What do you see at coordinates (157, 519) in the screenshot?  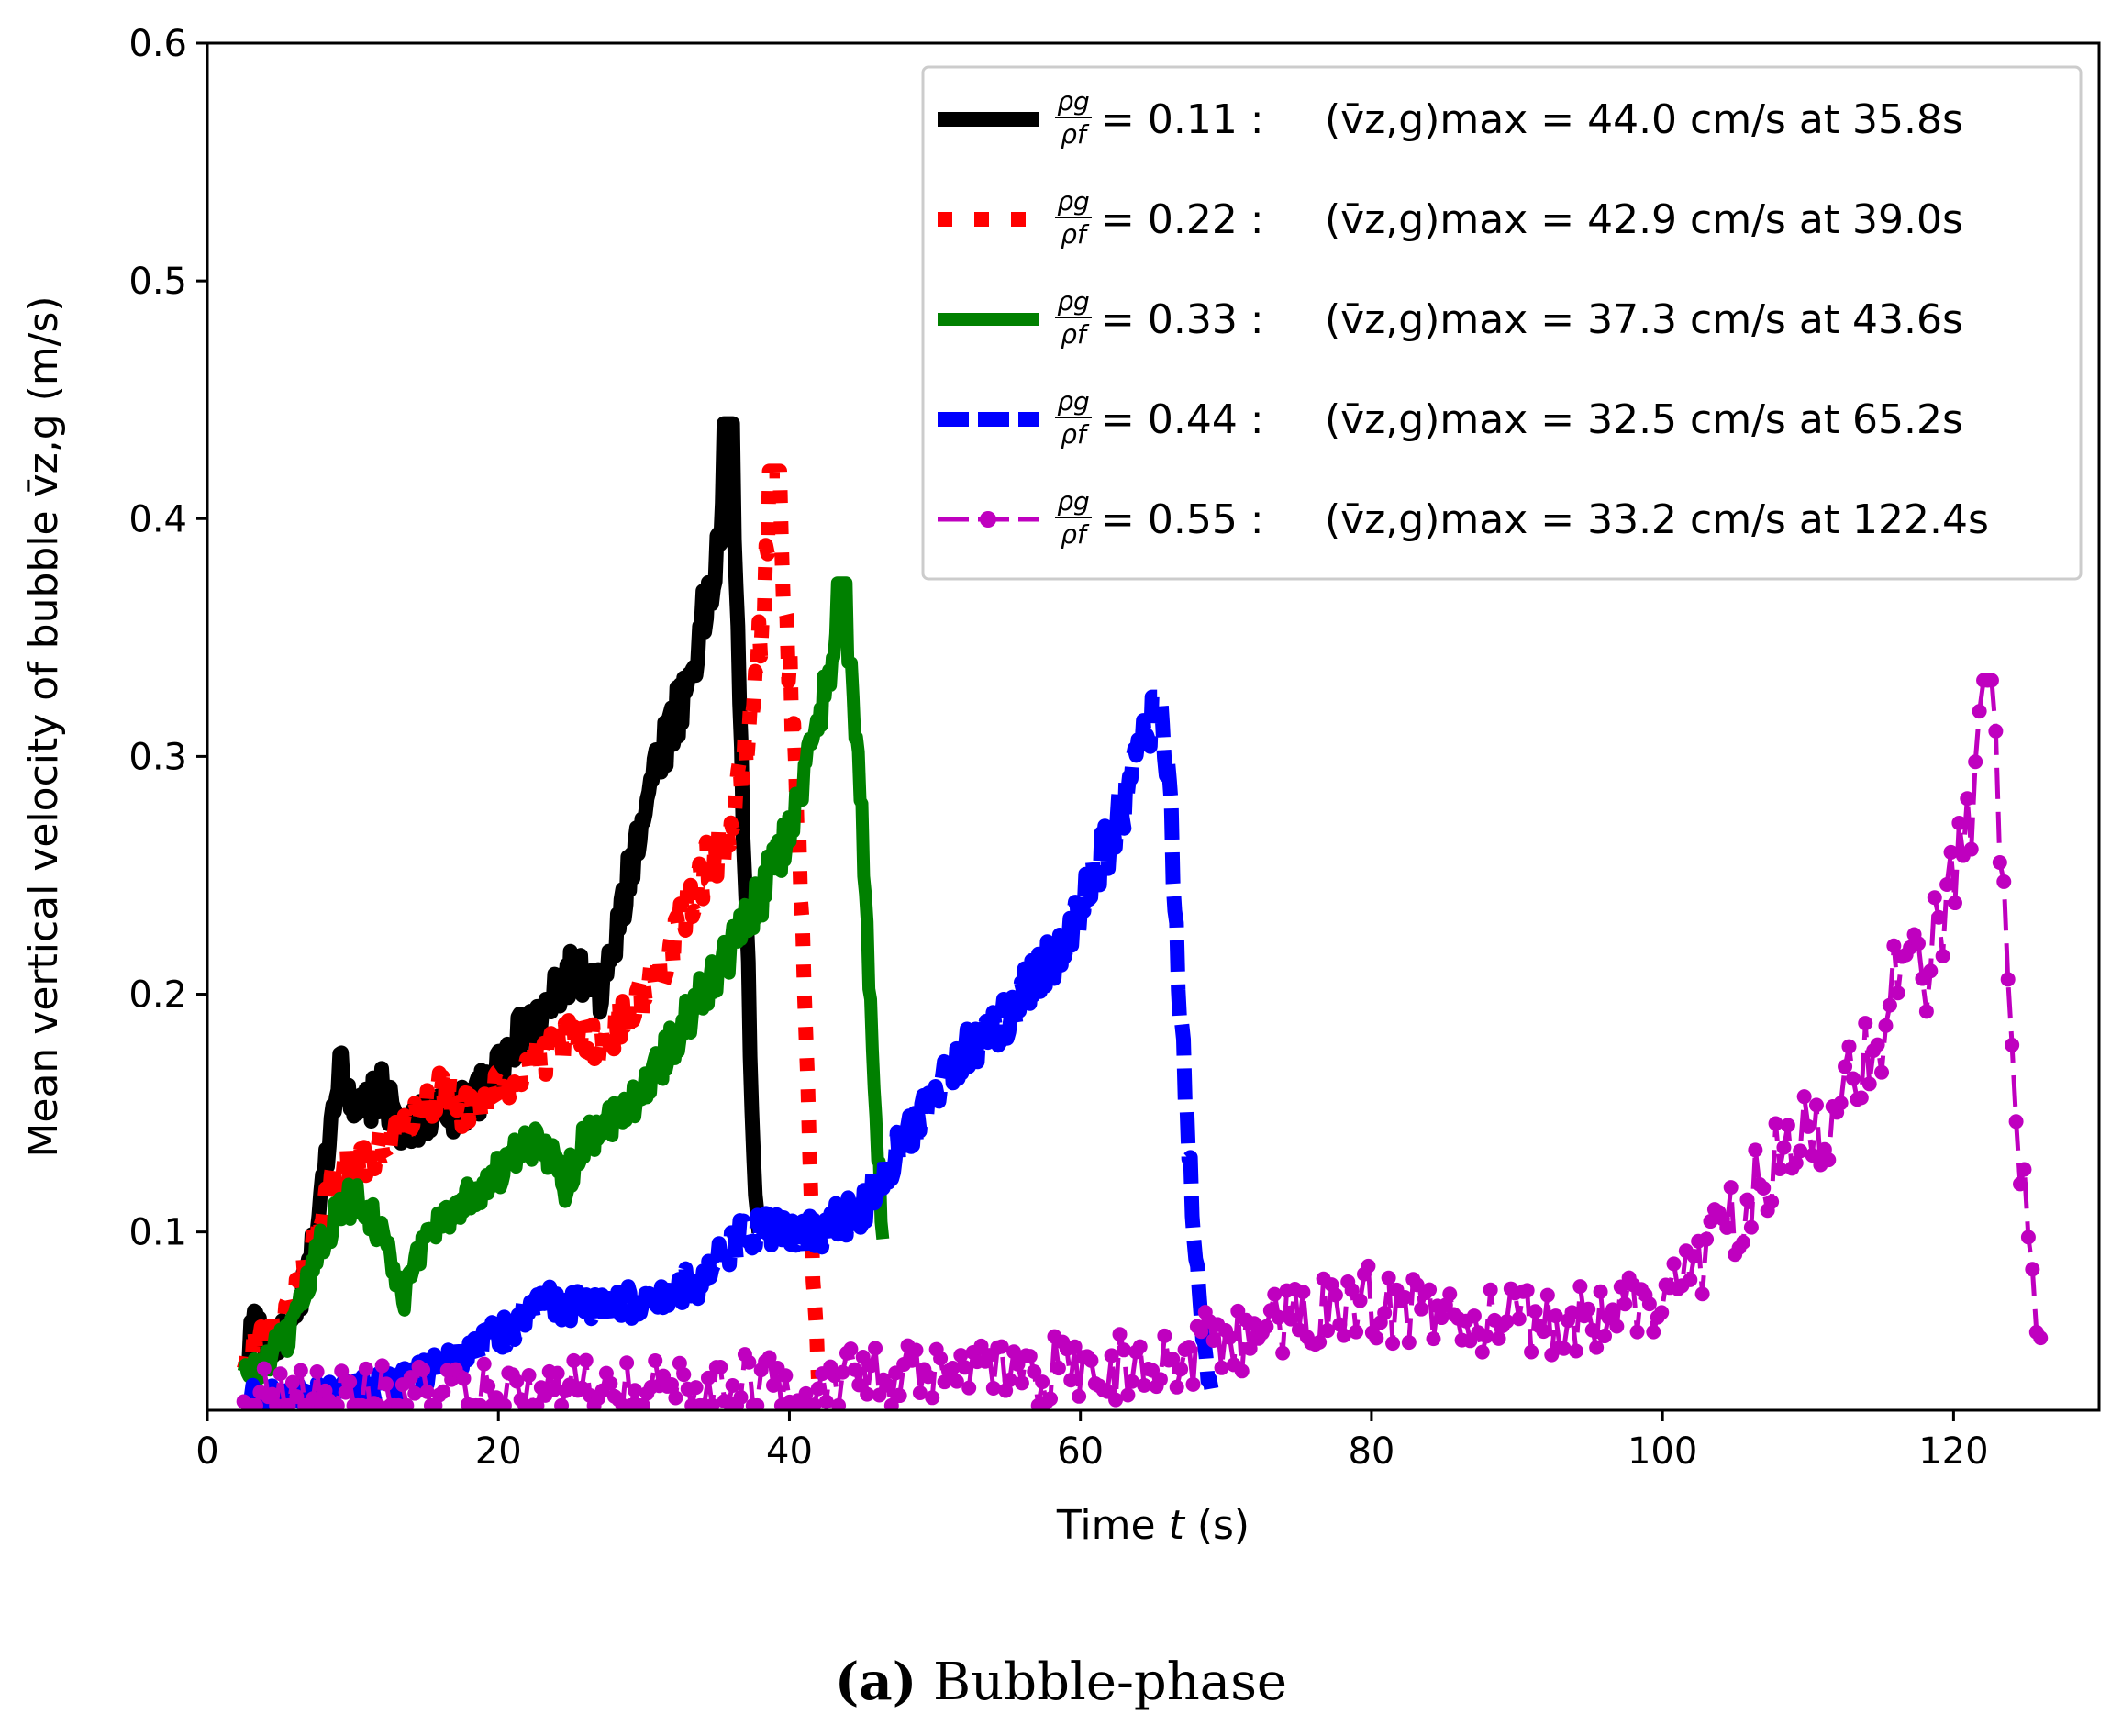 I see `y-tick-label: 0.4` at bounding box center [157, 519].